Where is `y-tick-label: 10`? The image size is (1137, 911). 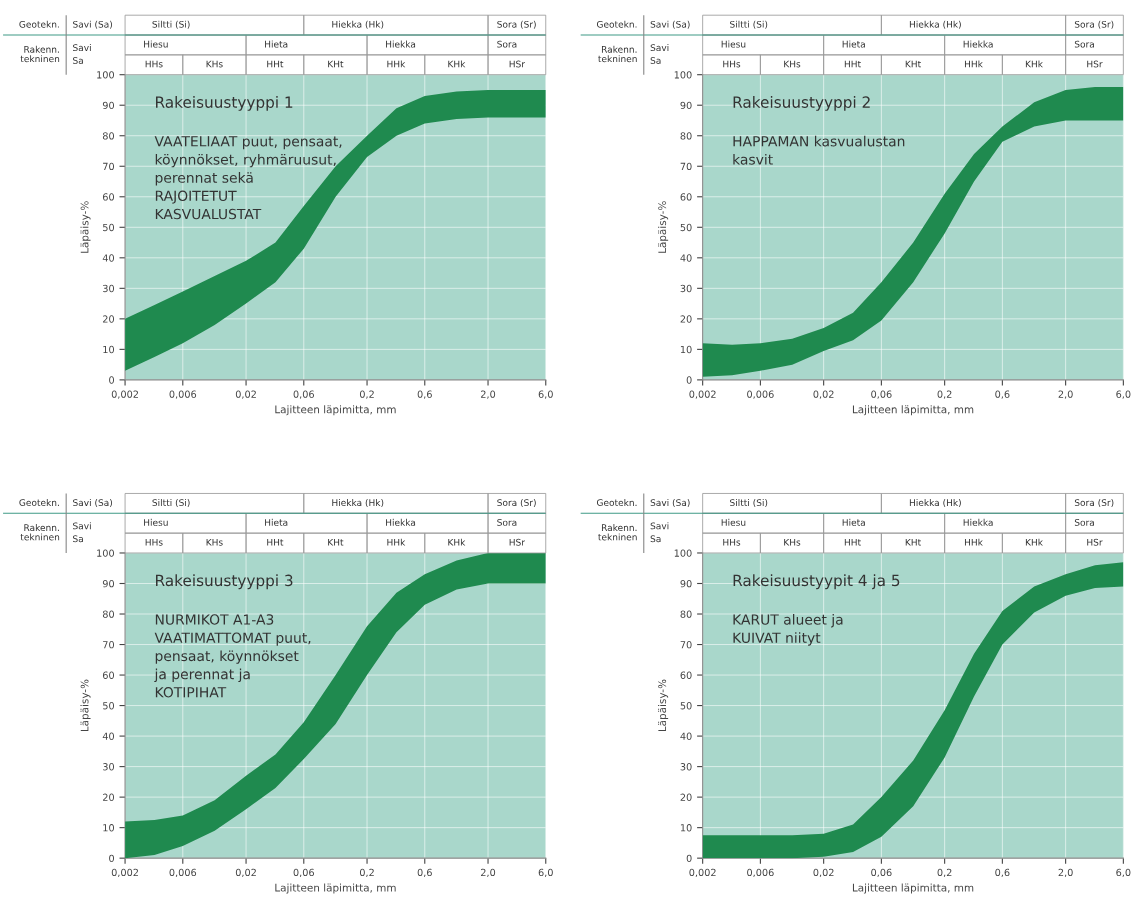 y-tick-label: 10 is located at coordinates (686, 349).